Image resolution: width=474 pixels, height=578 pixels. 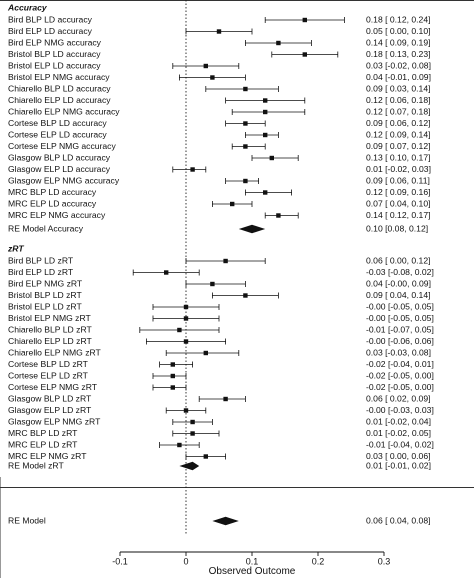 I want to click on study-label: Cortese ELP LD accuracy, so click(x=57, y=134).